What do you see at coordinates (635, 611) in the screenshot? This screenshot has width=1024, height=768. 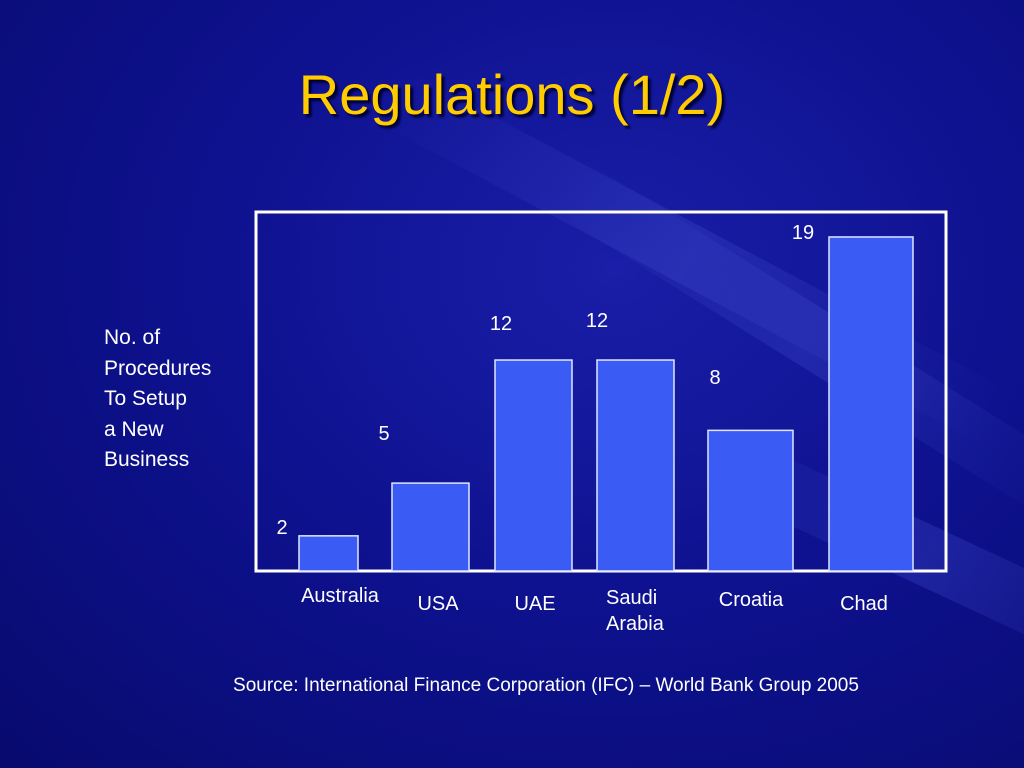 I see `category-label: Saudi Arabia` at bounding box center [635, 611].